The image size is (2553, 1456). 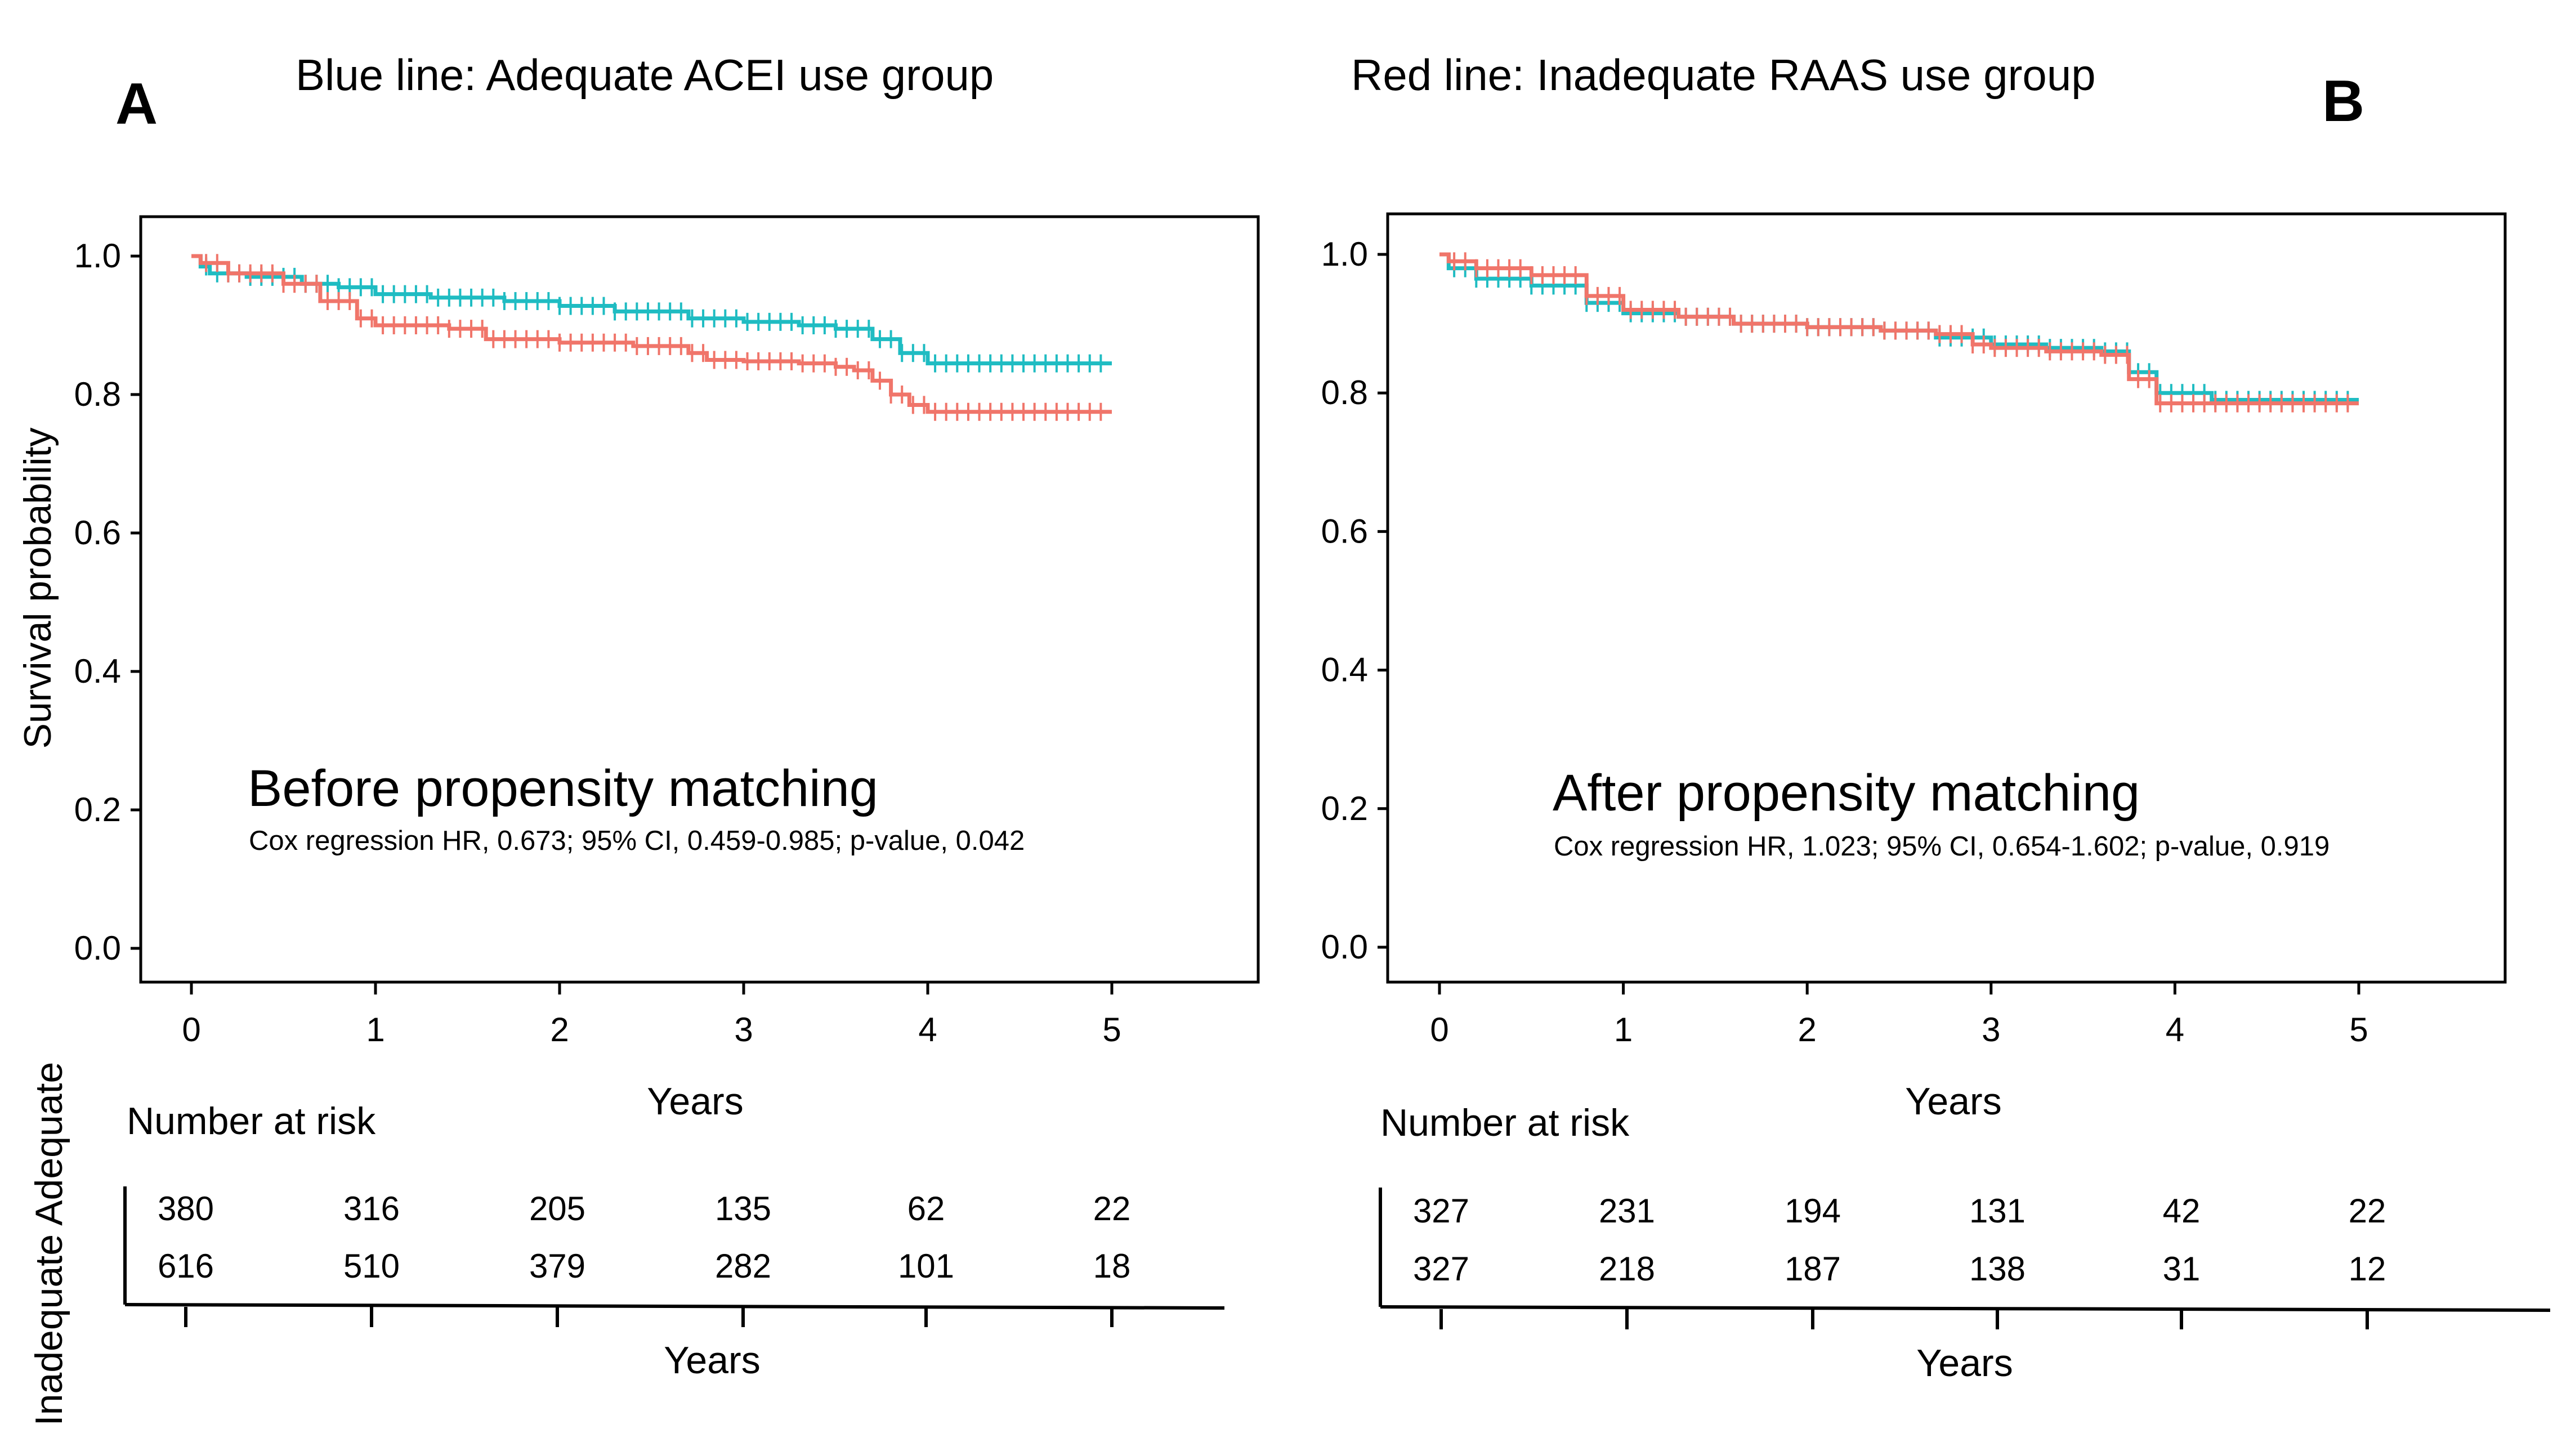 What do you see at coordinates (1441, 1269) in the screenshot?
I see `risk-inadequate-count: 327` at bounding box center [1441, 1269].